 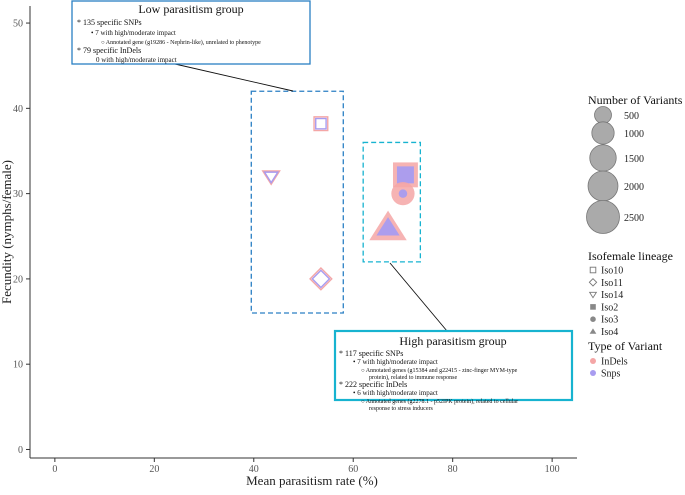 I want to click on legend-size-label: 500, so click(x=631, y=116).